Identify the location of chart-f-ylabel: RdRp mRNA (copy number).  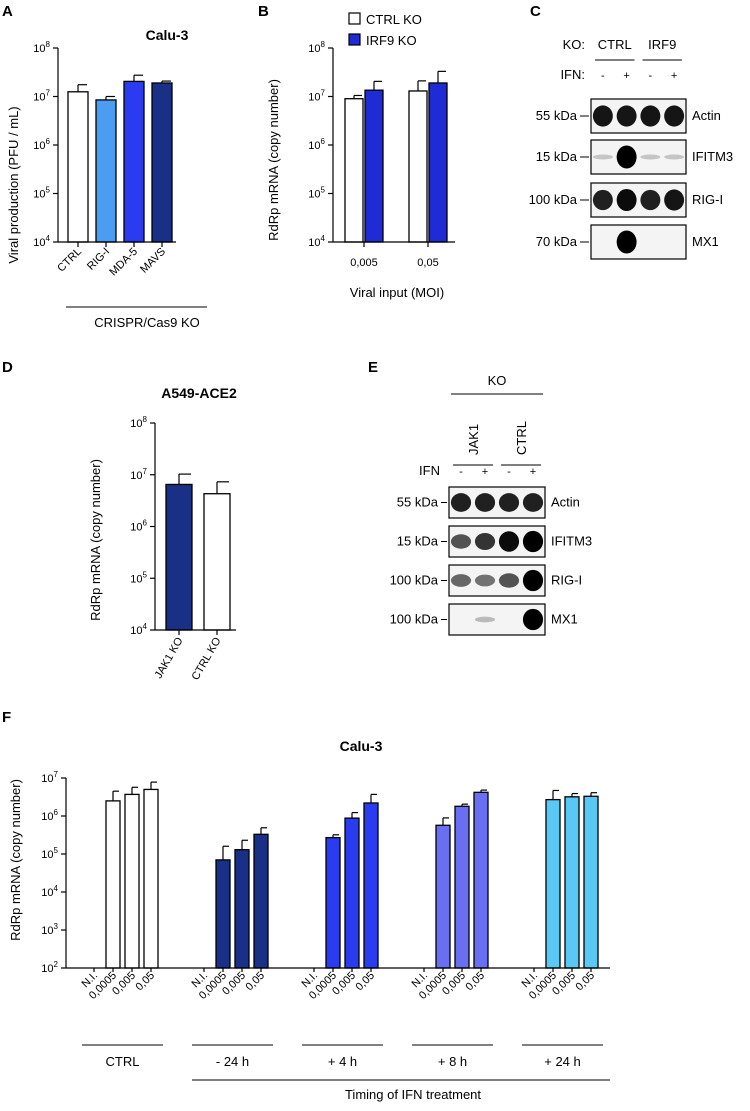
(15, 860).